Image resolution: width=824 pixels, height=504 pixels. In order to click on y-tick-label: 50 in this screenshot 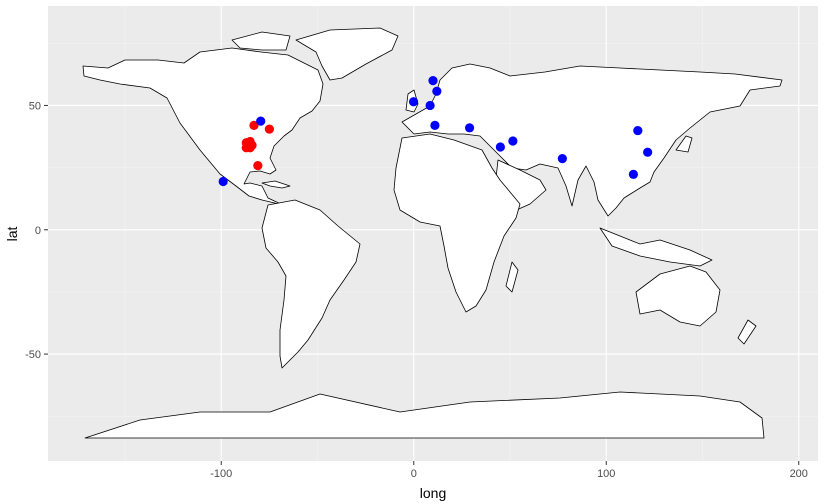, I will do `click(35, 106)`.